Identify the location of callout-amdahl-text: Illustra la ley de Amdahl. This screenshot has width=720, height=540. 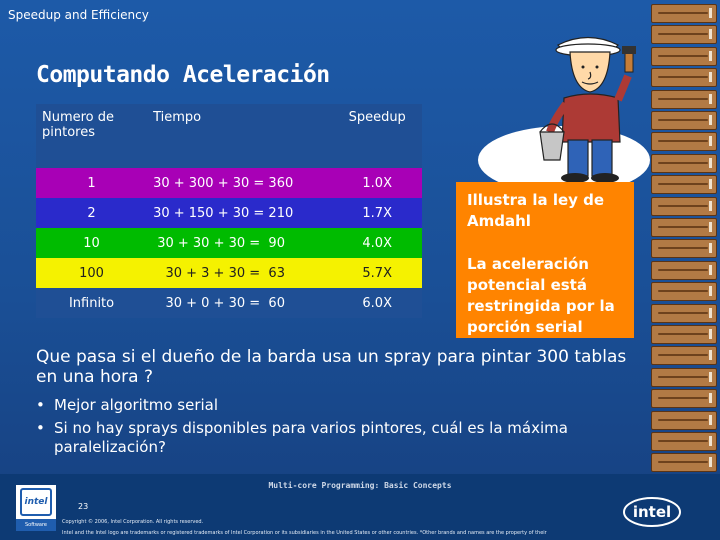
(536, 210).